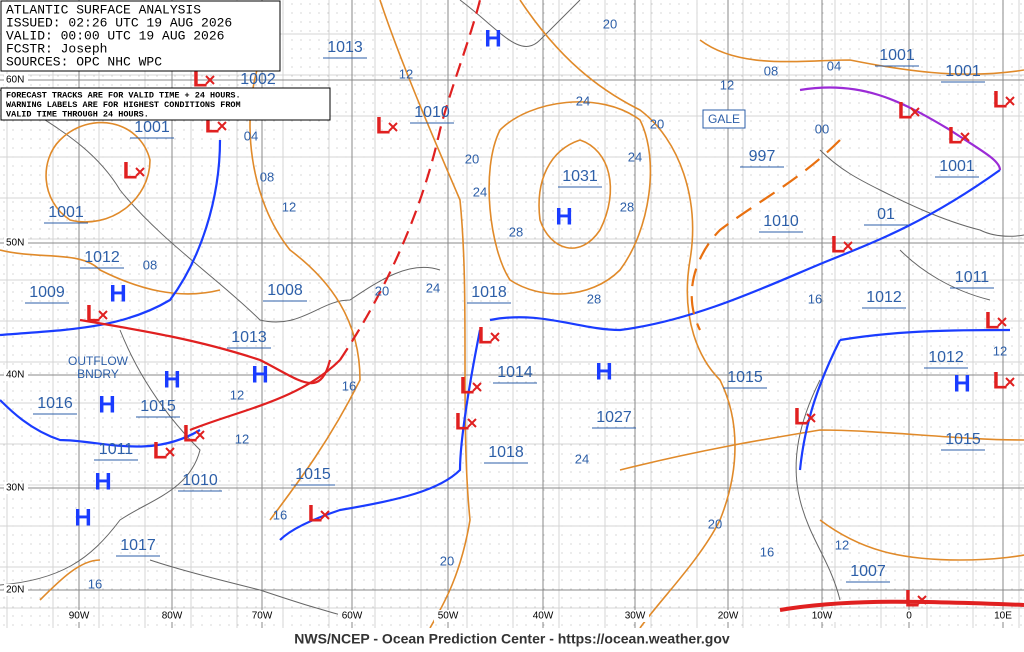 The width and height of the screenshot is (1024, 652). What do you see at coordinates (262, 616) in the screenshot?
I see `longitude-label: 70W` at bounding box center [262, 616].